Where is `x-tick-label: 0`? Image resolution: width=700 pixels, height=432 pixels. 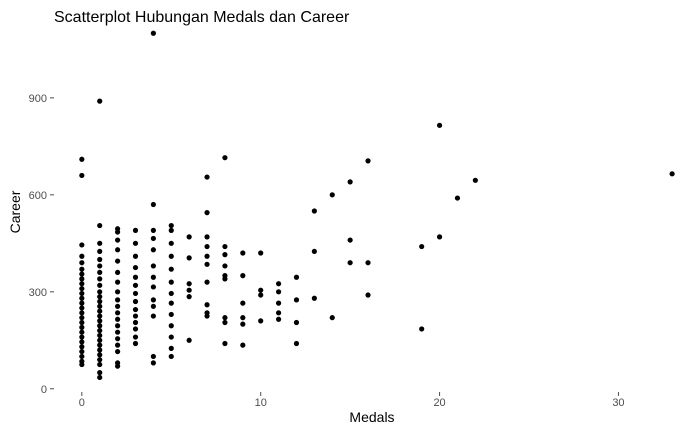
x-tick-label: 0 is located at coordinates (82, 403).